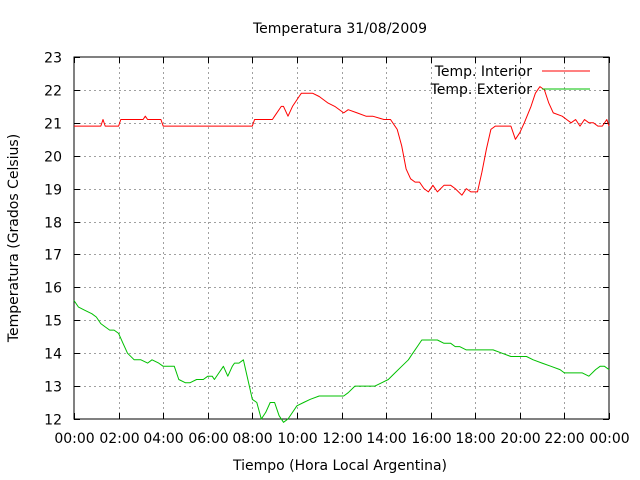 Image resolution: width=640 pixels, height=480 pixels. Describe the element at coordinates (297, 439) in the screenshot. I see `x-tick-label: 10:00` at that location.